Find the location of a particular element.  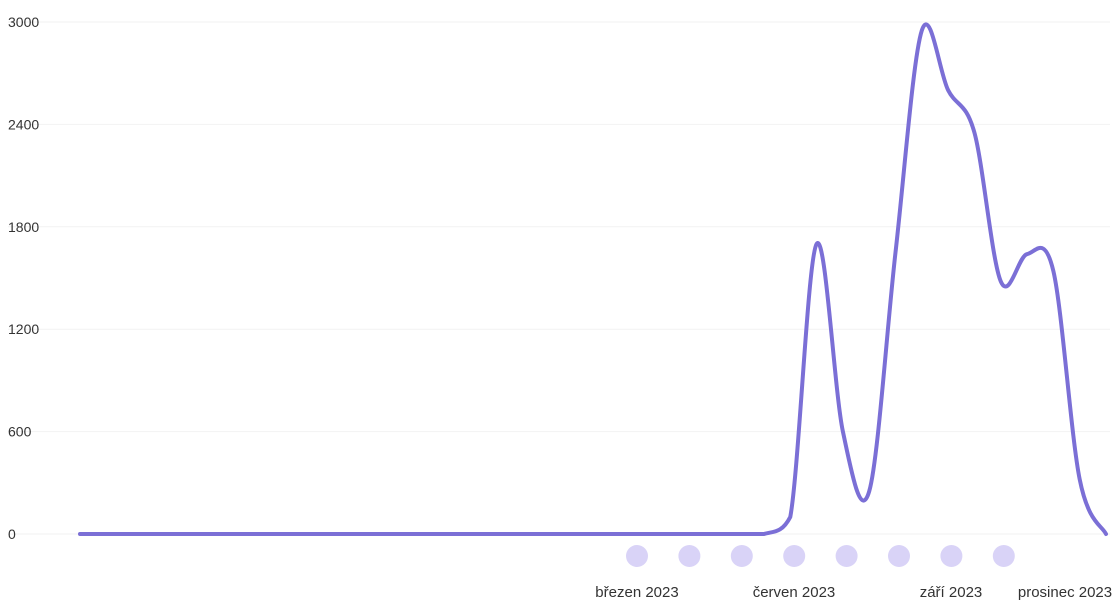

y-tick-label: 1800 is located at coordinates (23, 227).